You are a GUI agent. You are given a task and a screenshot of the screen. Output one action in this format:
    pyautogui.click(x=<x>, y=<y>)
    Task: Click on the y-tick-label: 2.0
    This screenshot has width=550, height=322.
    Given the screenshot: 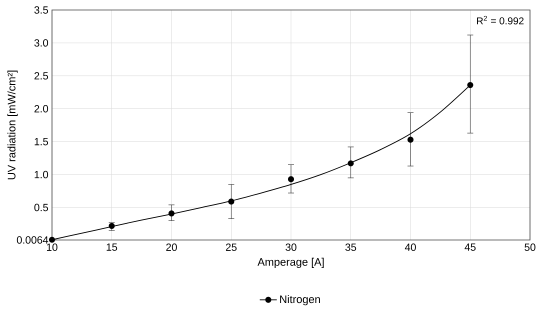 What is the action you would take?
    pyautogui.click(x=41, y=108)
    